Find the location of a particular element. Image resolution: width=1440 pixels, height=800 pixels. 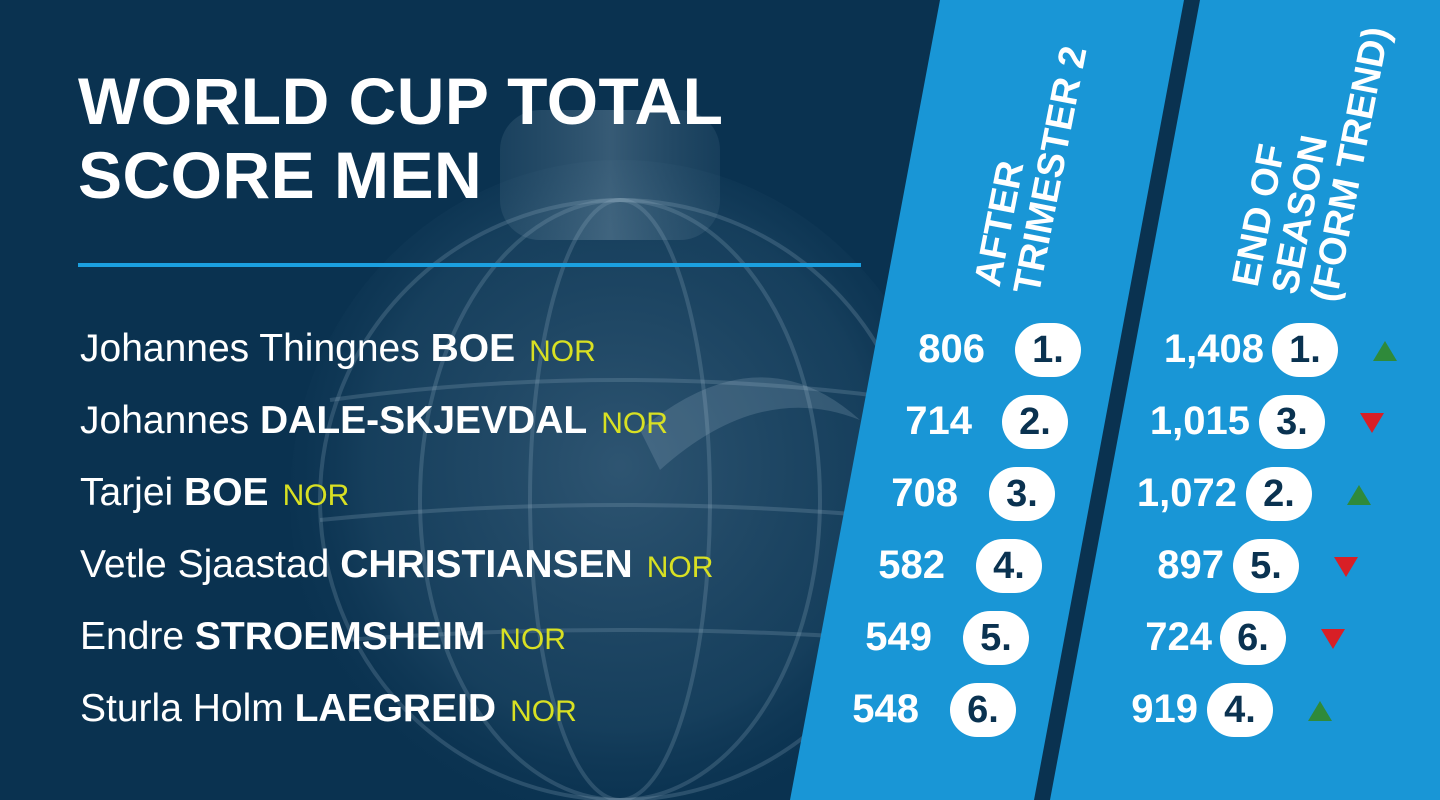

graphic-title: WORLD CUP TOTAL SCORE MEN is located at coordinates (400, 138).